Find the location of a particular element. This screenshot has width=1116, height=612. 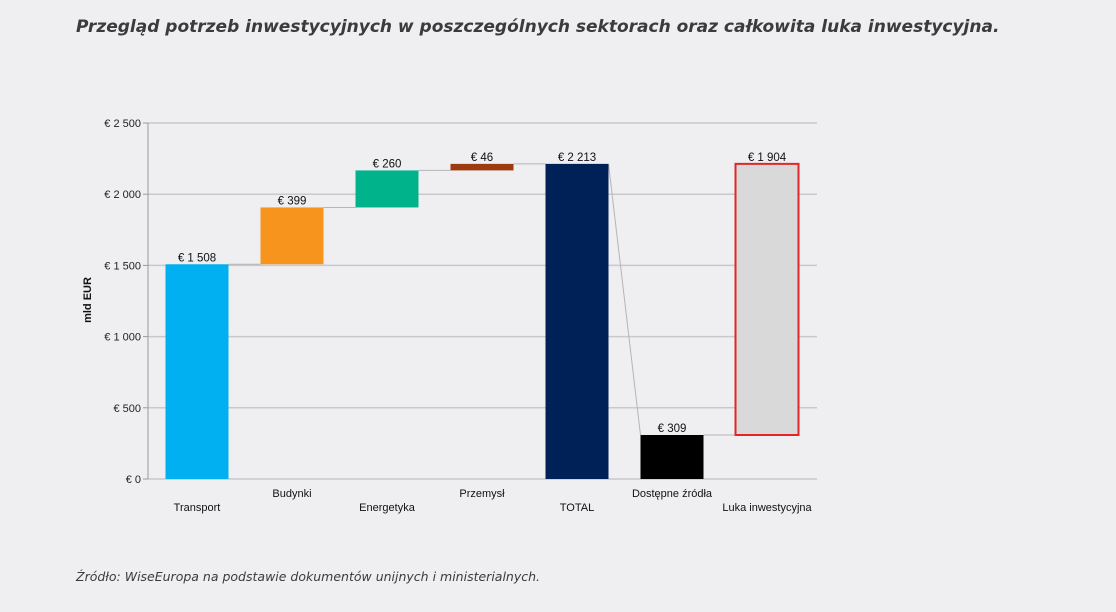

bar-przemysł is located at coordinates (482, 167).